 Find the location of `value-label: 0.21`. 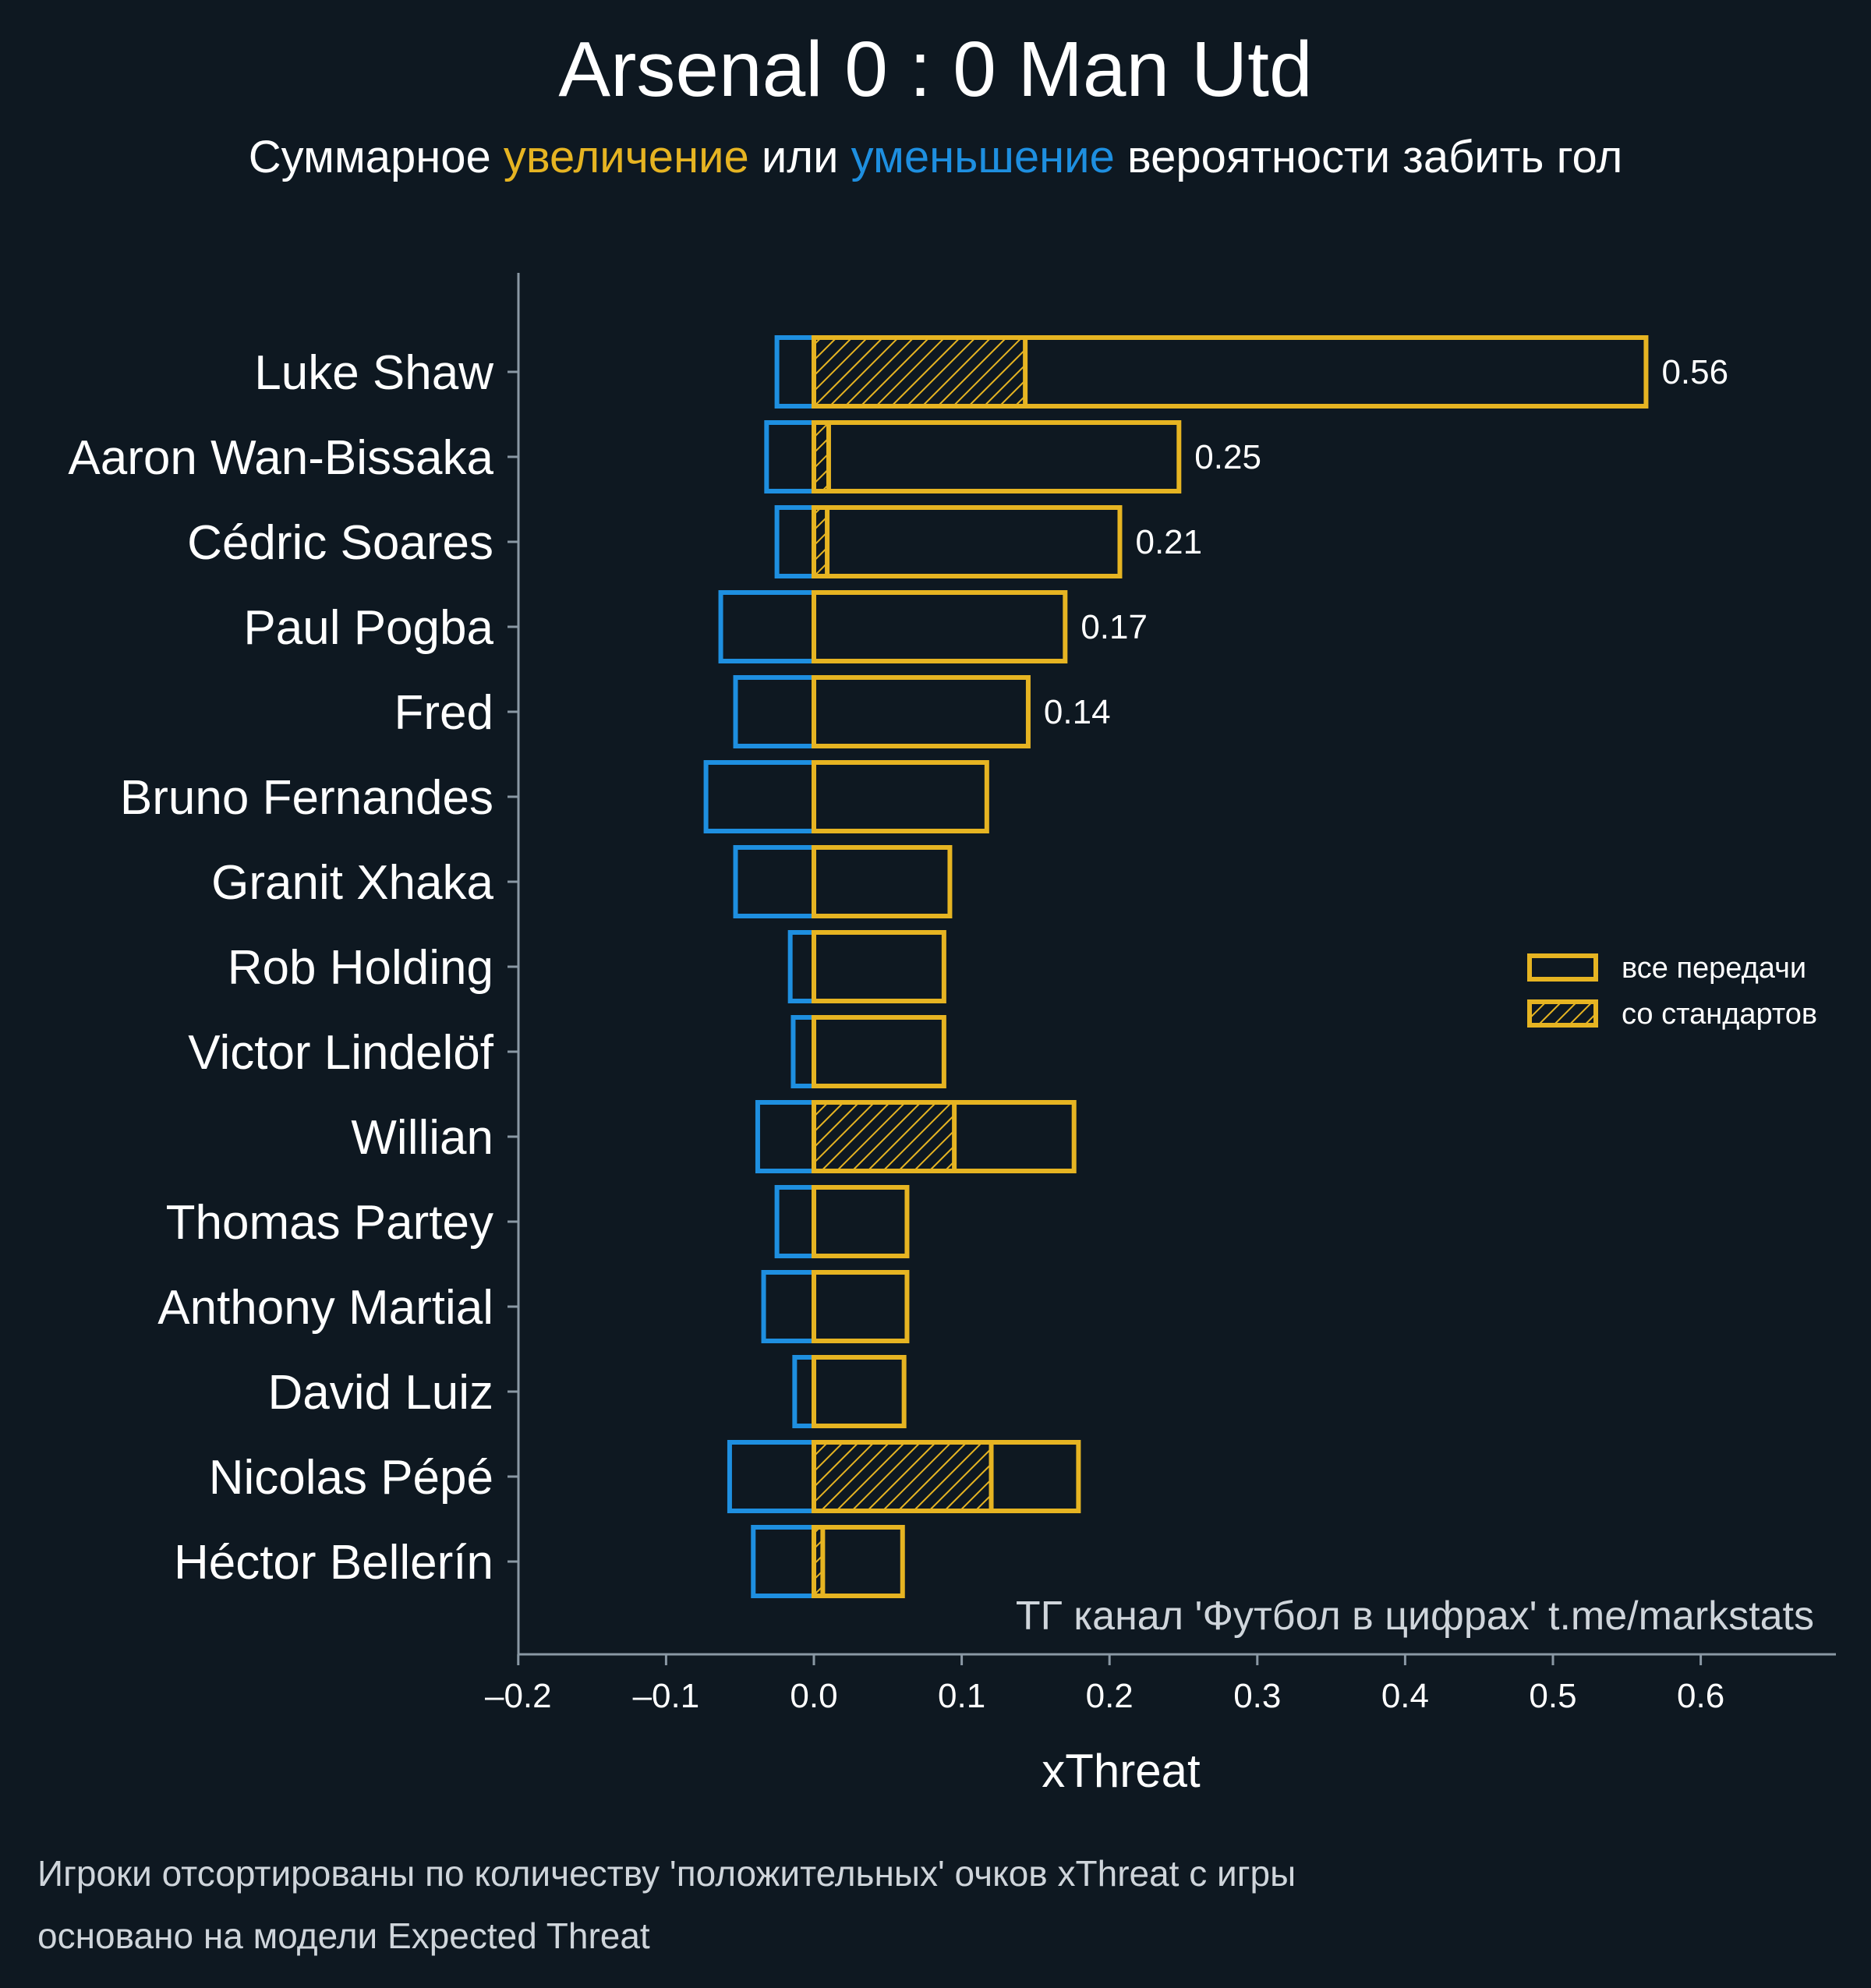

value-label: 0.21 is located at coordinates (1168, 542).